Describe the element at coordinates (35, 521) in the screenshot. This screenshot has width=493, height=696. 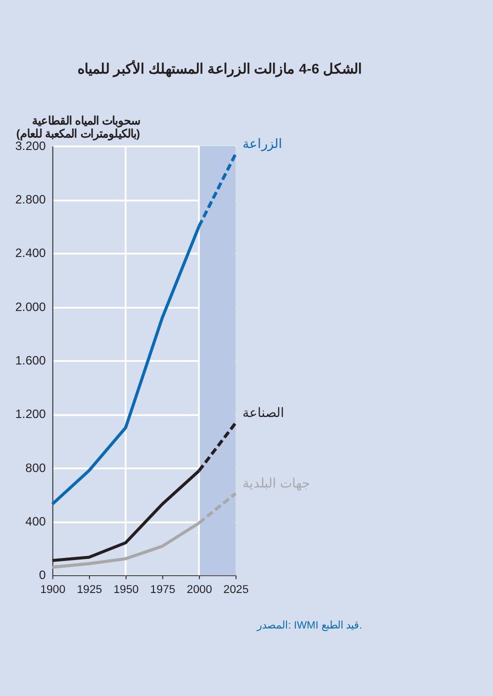
I see `y-tick-label: 400` at that location.